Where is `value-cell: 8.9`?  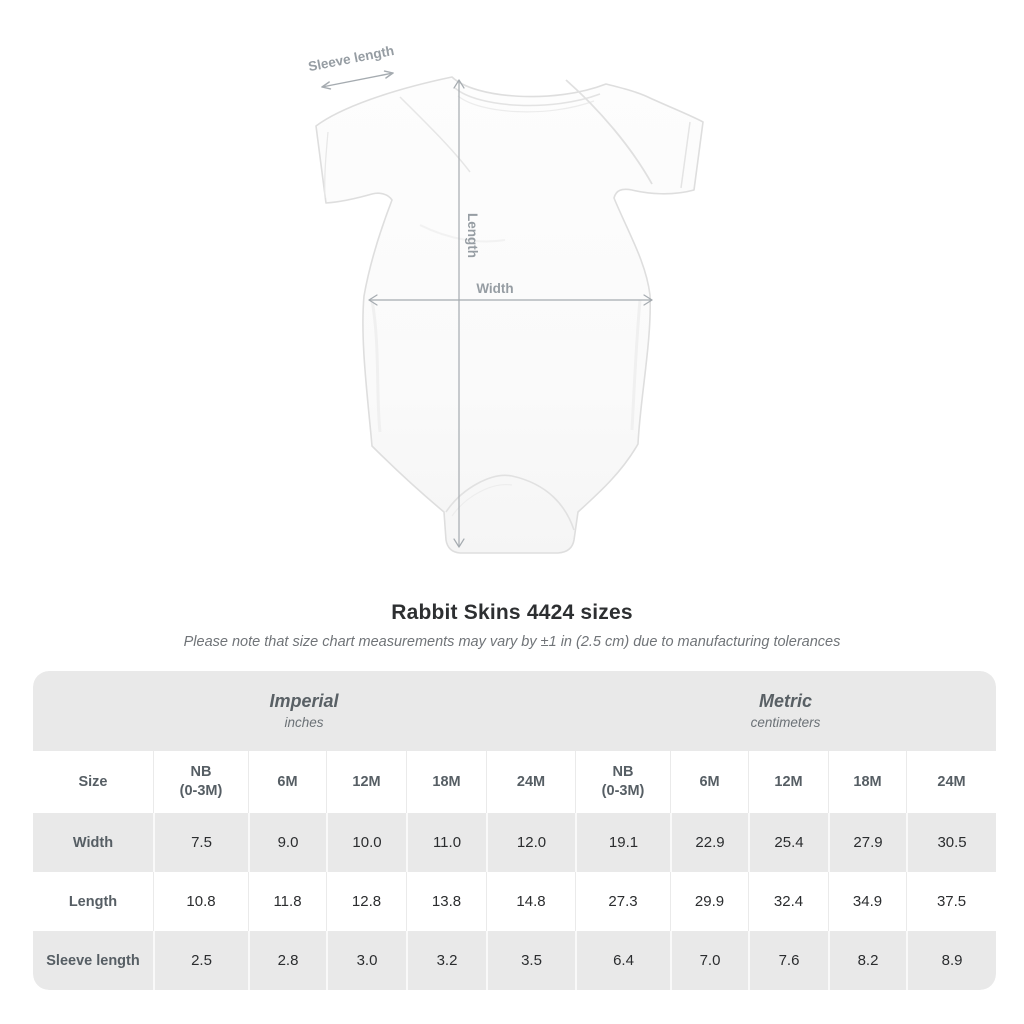 value-cell: 8.9 is located at coordinates (951, 960).